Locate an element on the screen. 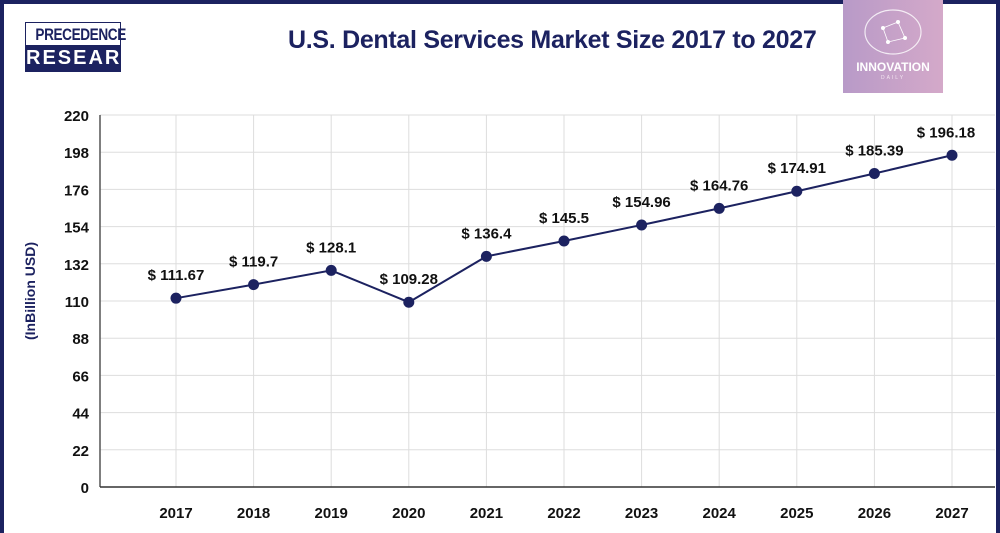 The width and height of the screenshot is (1000, 533). data-label: $ 154.96 is located at coordinates (641, 202).